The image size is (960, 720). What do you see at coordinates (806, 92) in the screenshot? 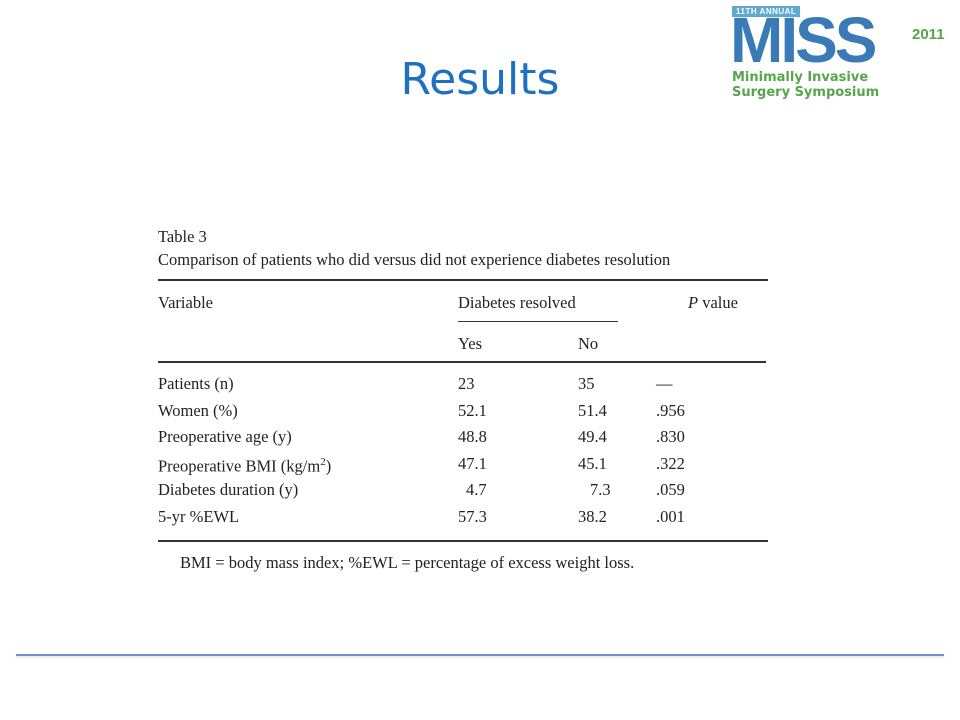
I see `logo-subtitle-line2: Surgery Symposium` at bounding box center [806, 92].